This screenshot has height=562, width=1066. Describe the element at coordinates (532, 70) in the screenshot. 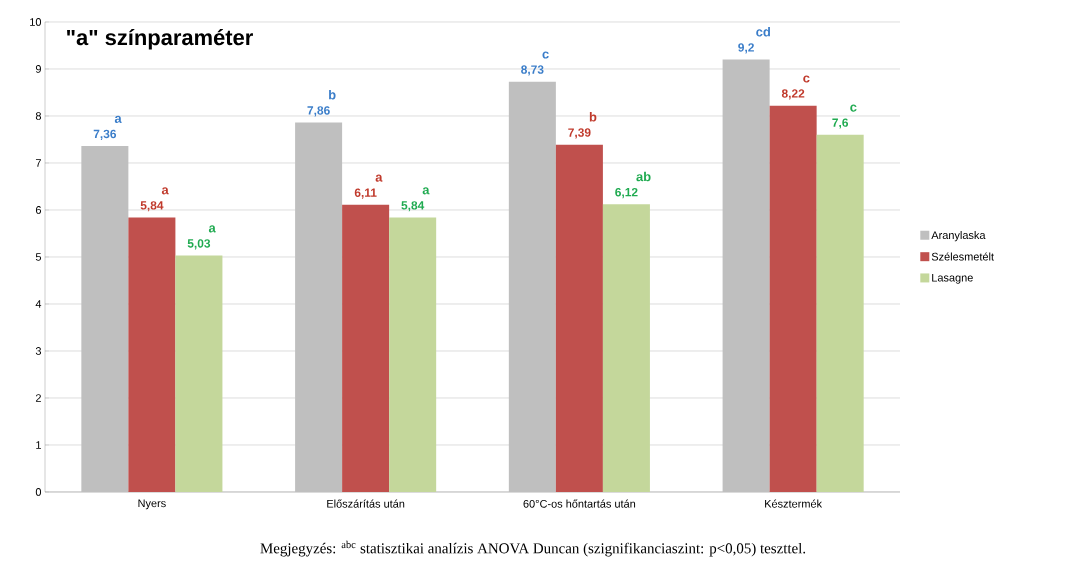

I see `data-label: 8,73` at that location.